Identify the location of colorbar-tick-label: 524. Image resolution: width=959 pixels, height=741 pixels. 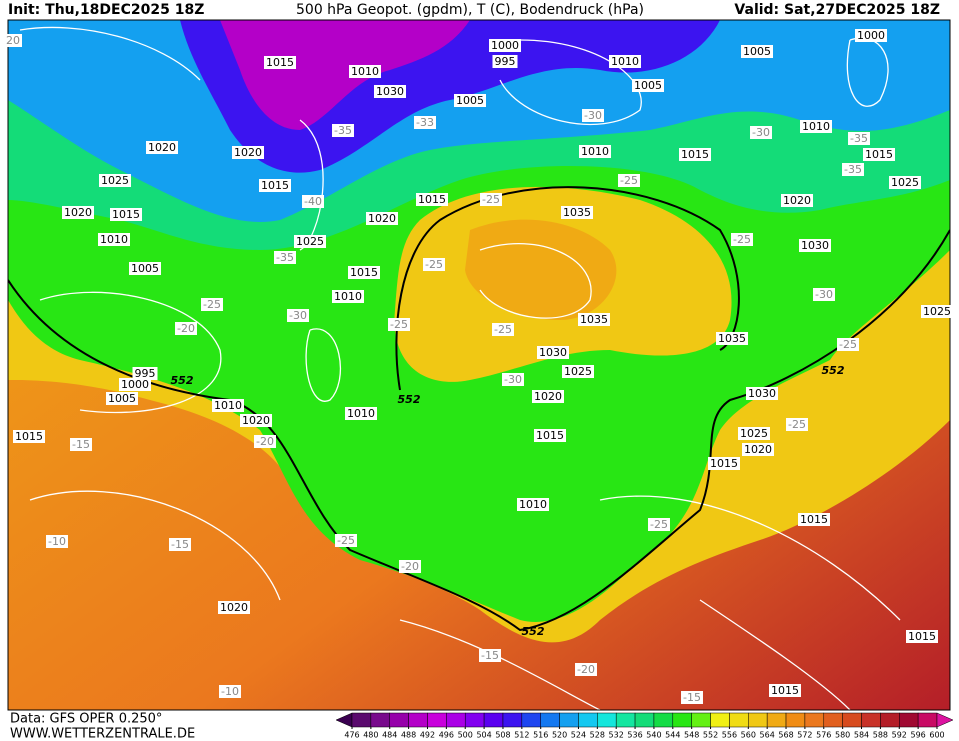
(578, 735).